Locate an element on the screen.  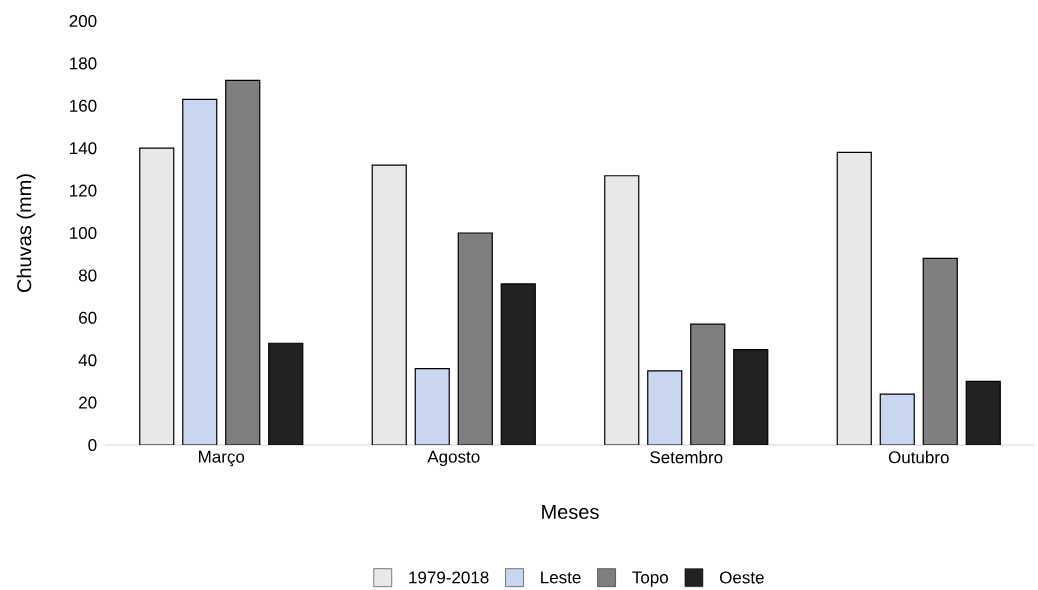
y-tick-label: 100 is located at coordinates (83, 233).